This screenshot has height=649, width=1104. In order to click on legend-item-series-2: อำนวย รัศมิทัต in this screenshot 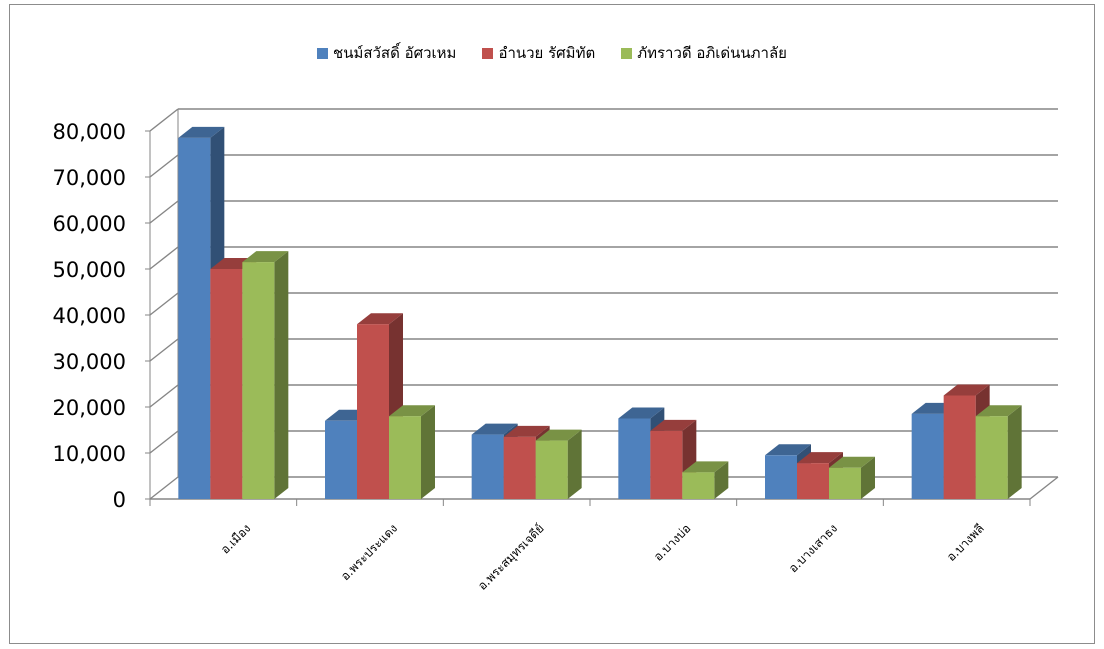, I will do `click(538, 53)`.